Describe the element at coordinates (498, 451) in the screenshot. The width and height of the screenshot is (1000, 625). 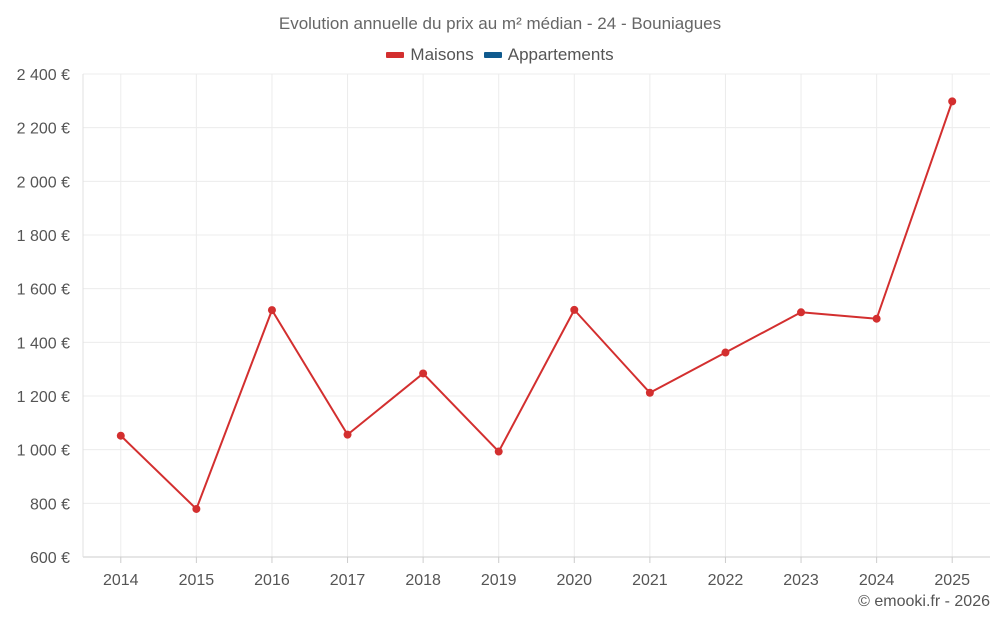
I see `data-point-2019` at that location.